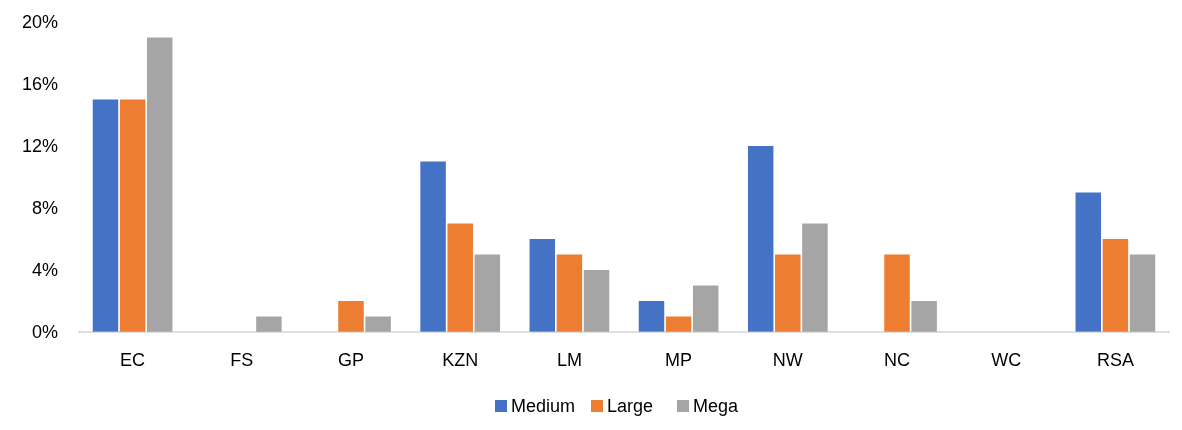 The height and width of the screenshot is (430, 1182). What do you see at coordinates (543, 406) in the screenshot?
I see `legend-label: Medium` at bounding box center [543, 406].